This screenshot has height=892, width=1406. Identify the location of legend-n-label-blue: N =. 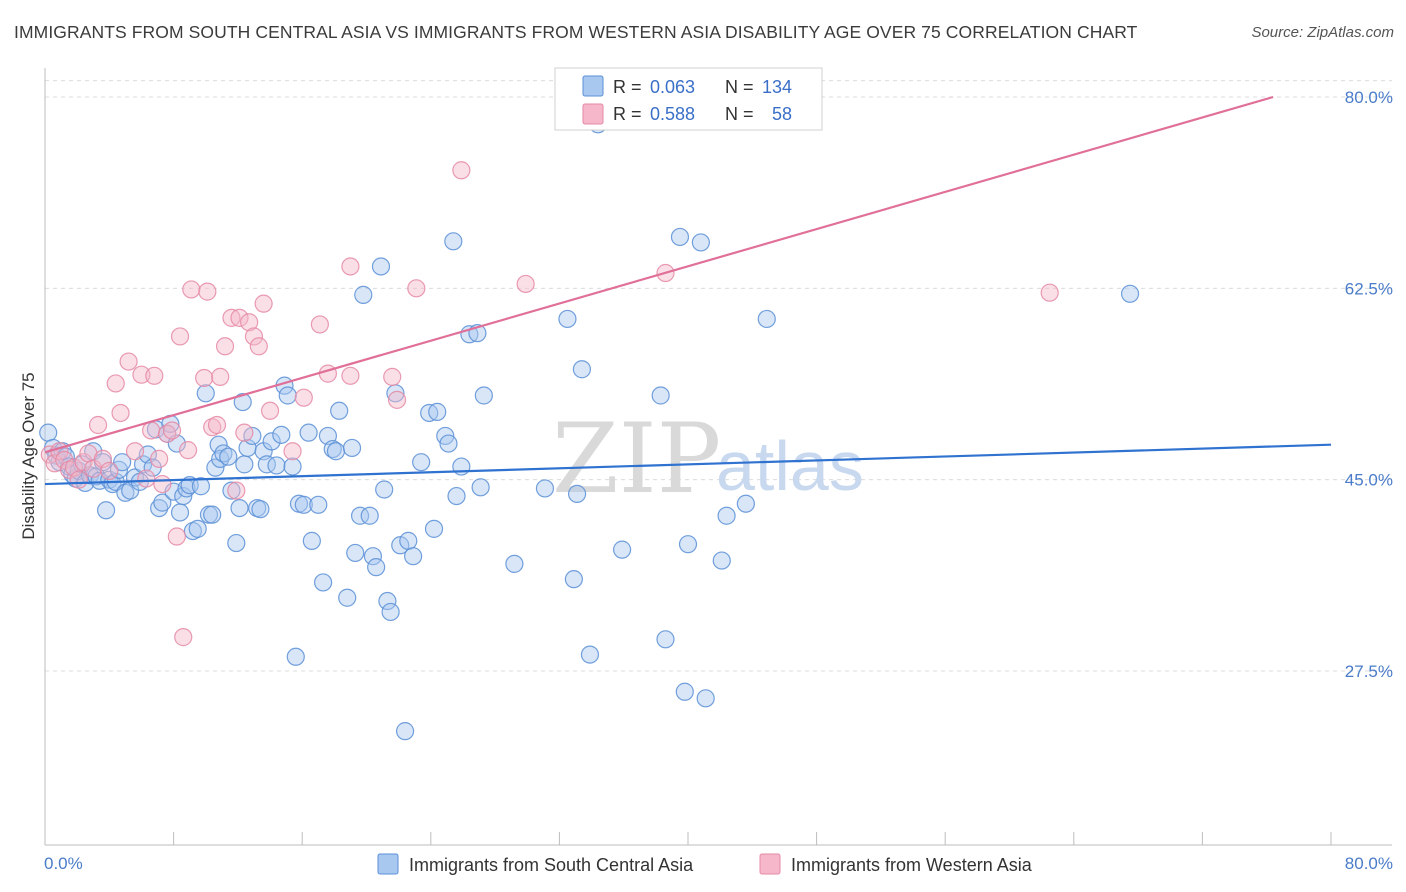
(739, 87).